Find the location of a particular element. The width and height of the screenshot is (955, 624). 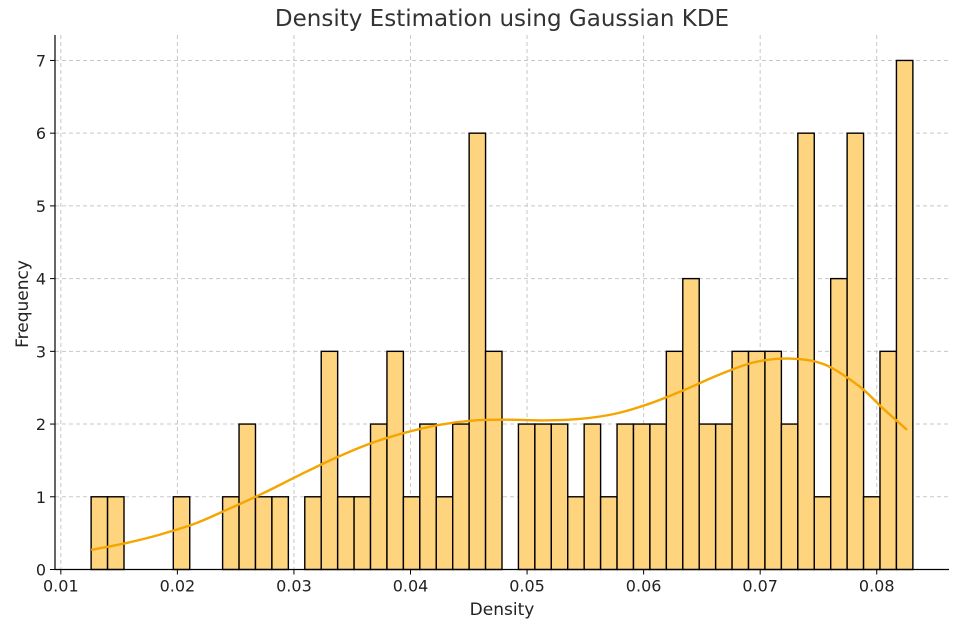

x-tick-label: 0.06 is located at coordinates (644, 586).